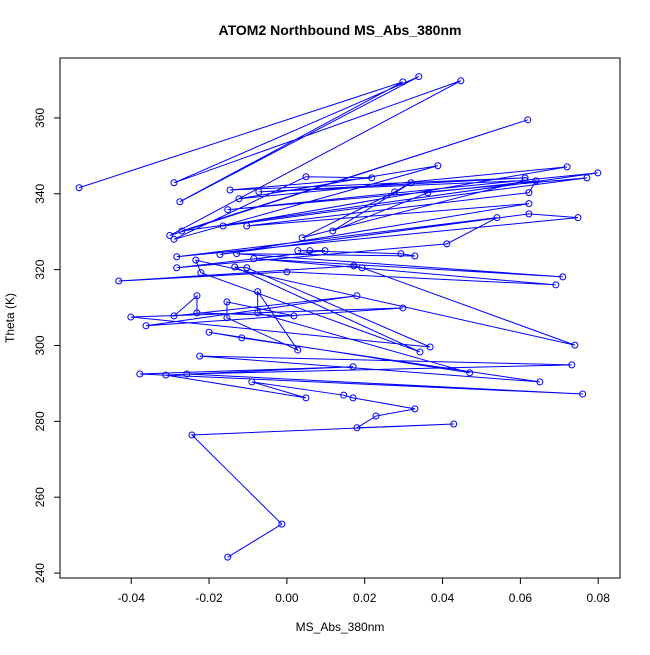 The height and width of the screenshot is (655, 650). I want to click on x-tick-label: -0.04, so click(132, 598).